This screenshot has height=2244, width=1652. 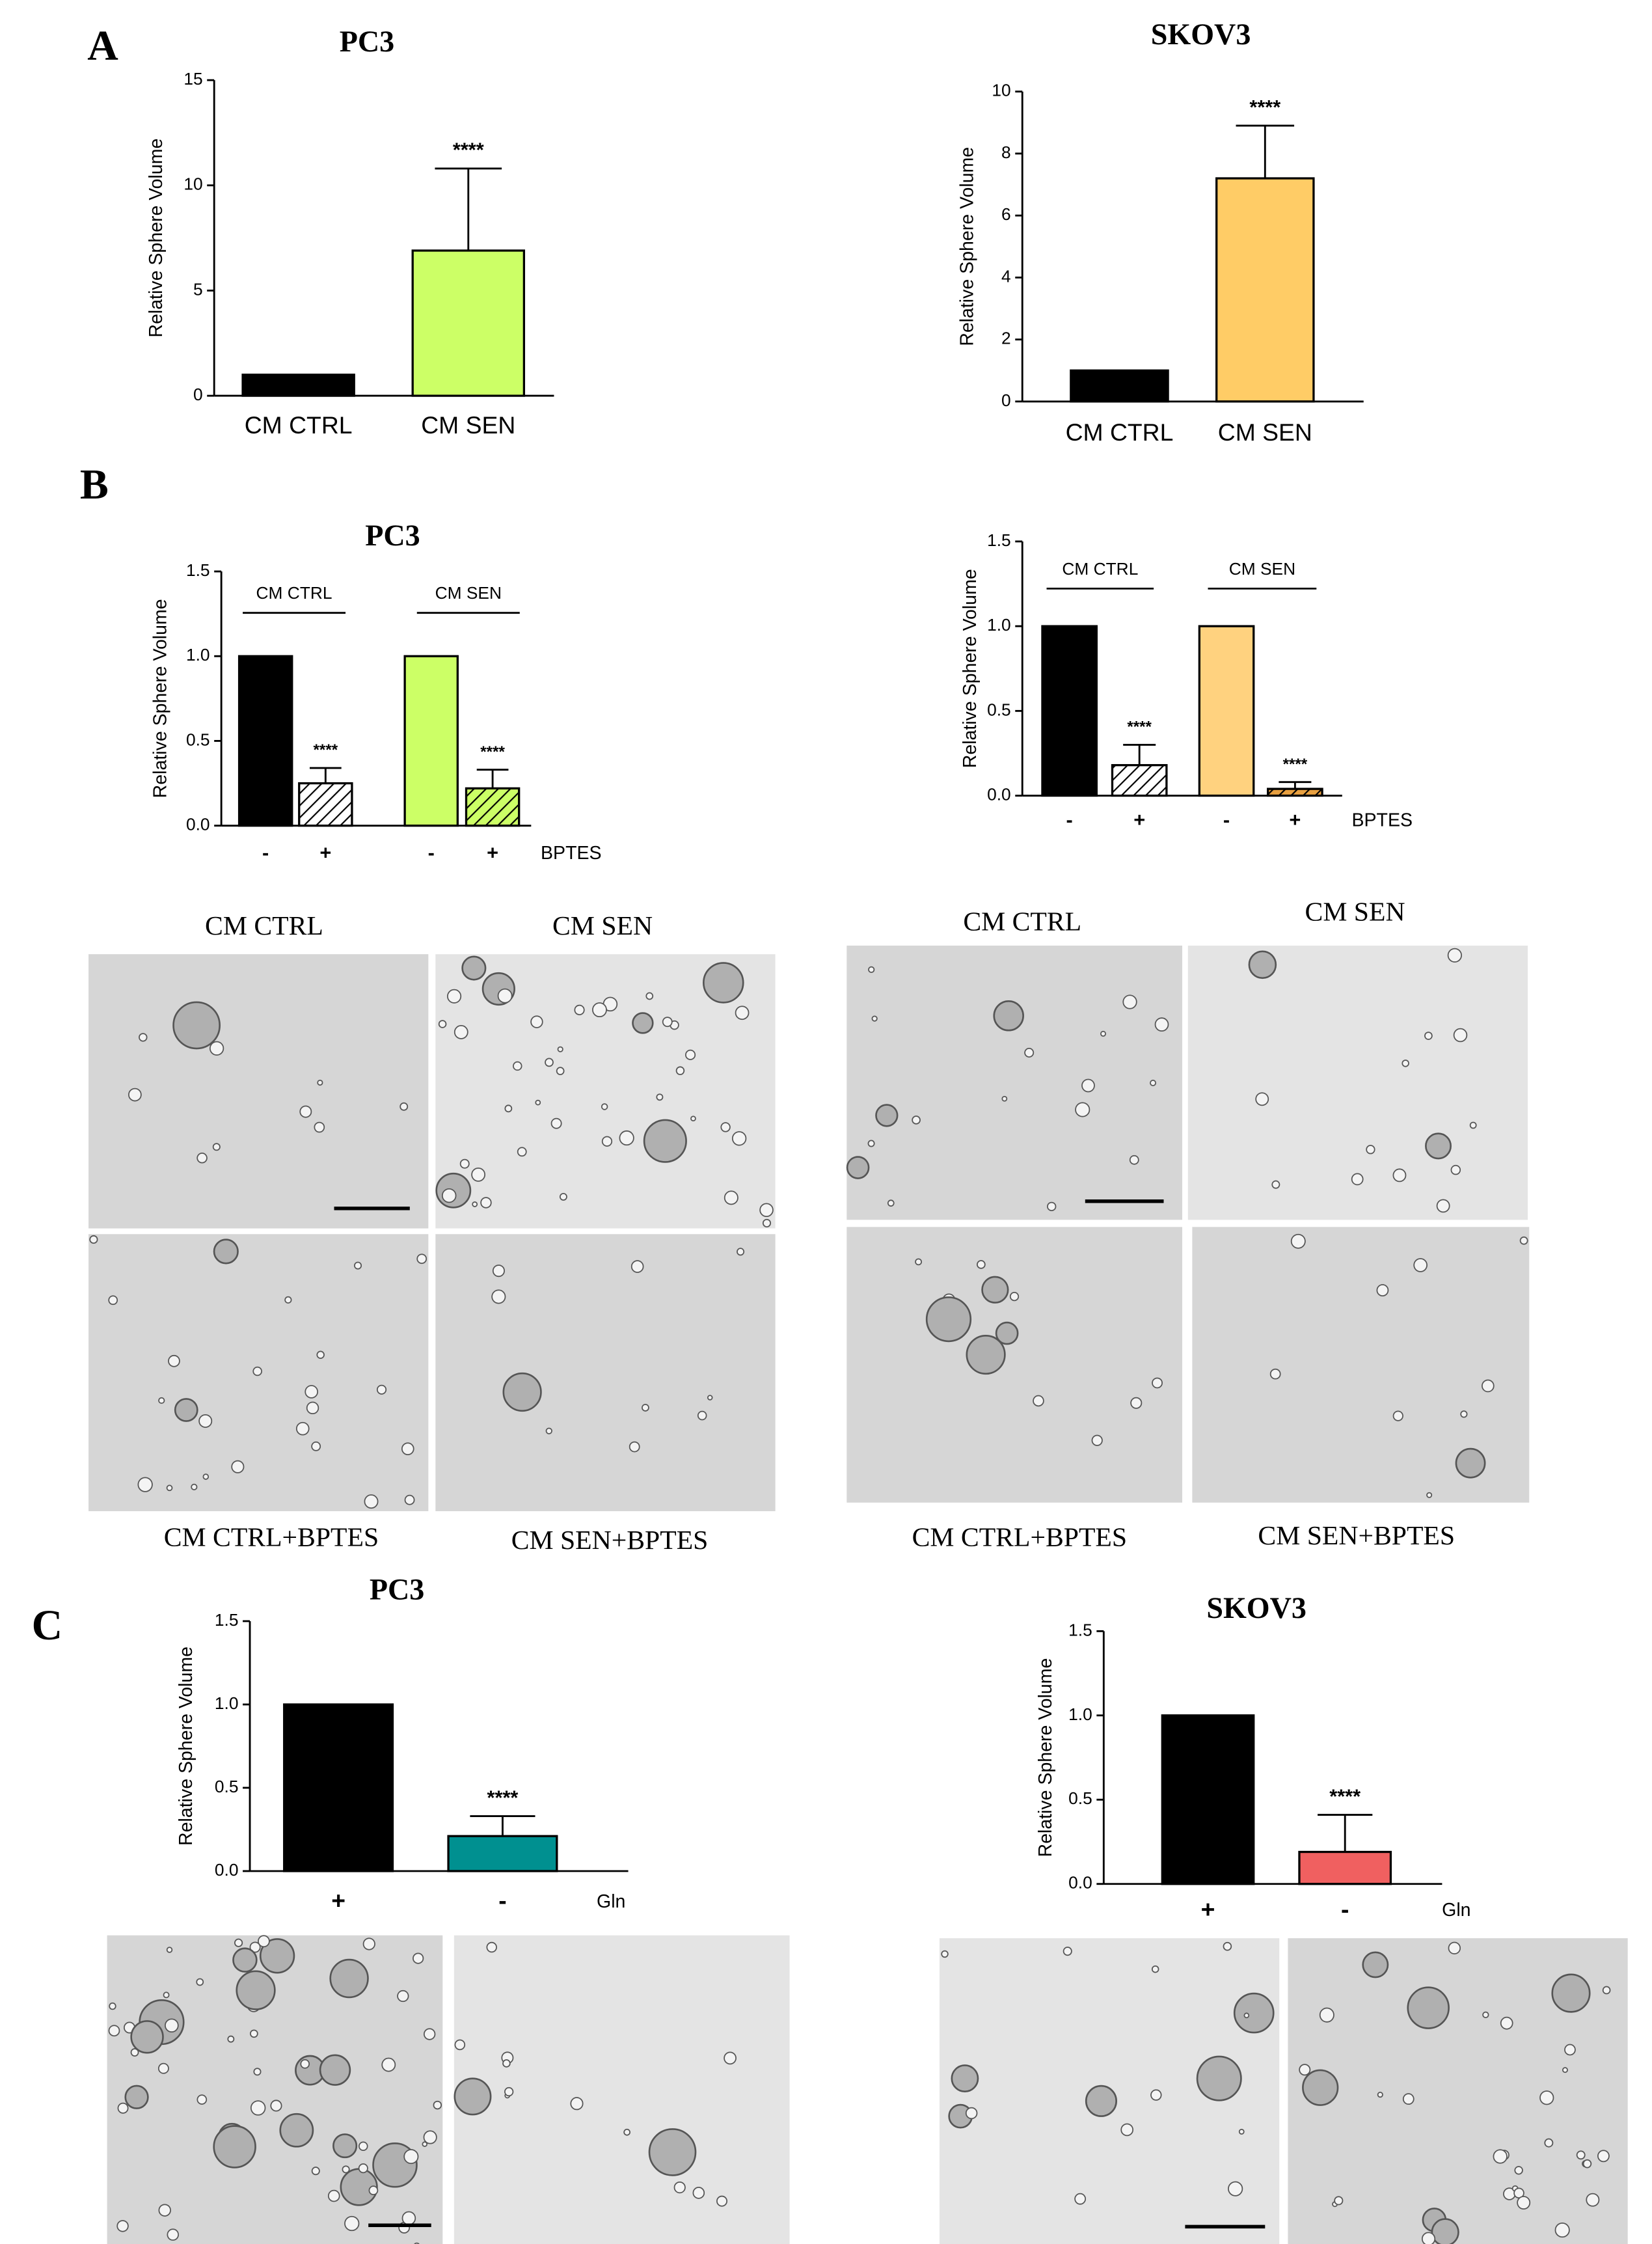 What do you see at coordinates (1456, 1910) in the screenshot?
I see `factor-label: Gln` at bounding box center [1456, 1910].